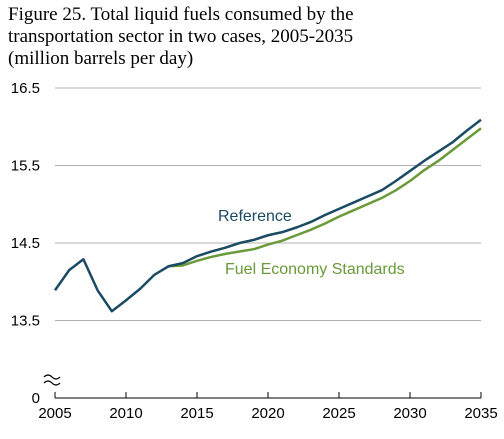 This screenshot has height=439, width=504. What do you see at coordinates (36, 398) in the screenshot?
I see `y-tick-label: 0` at bounding box center [36, 398].